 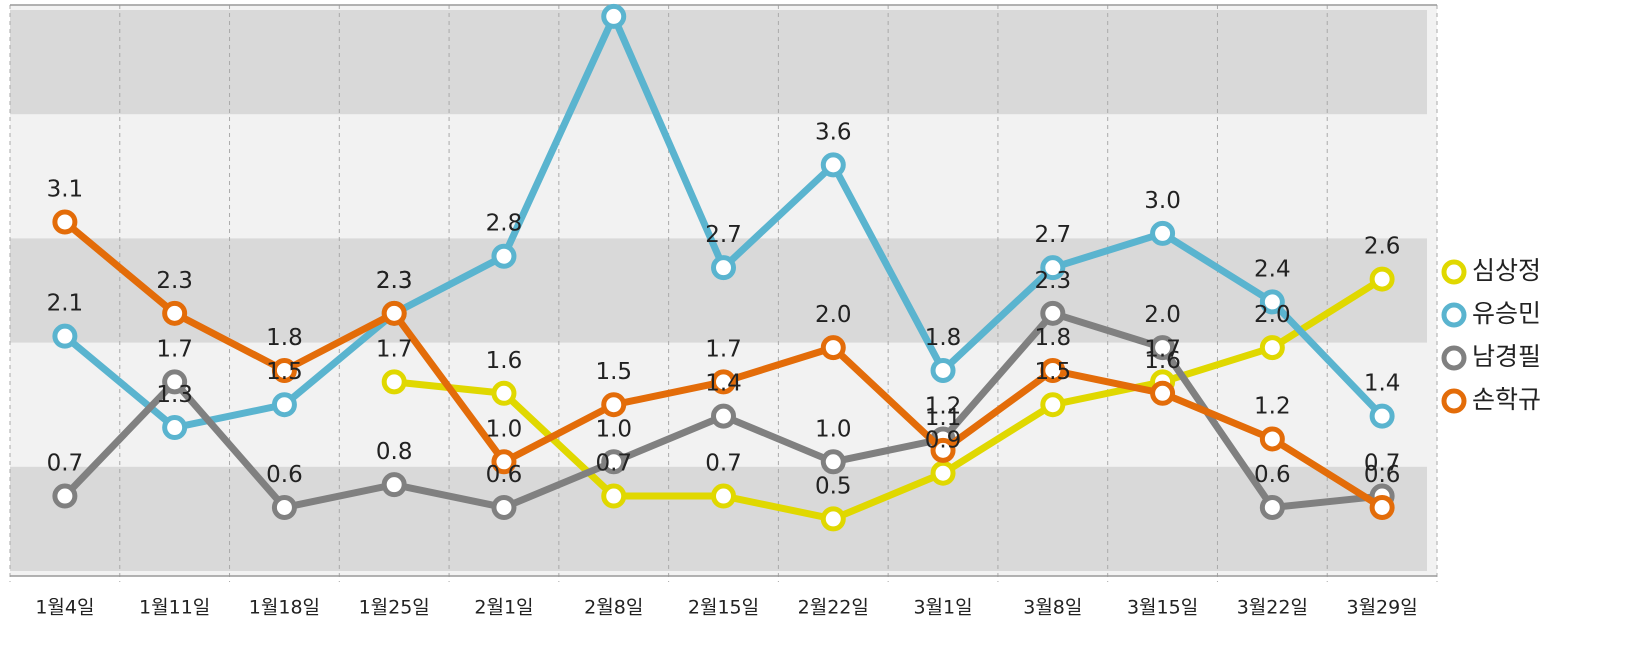 What do you see at coordinates (394, 608) in the screenshot?
I see `x-tick-label: 1월25일` at bounding box center [394, 608].